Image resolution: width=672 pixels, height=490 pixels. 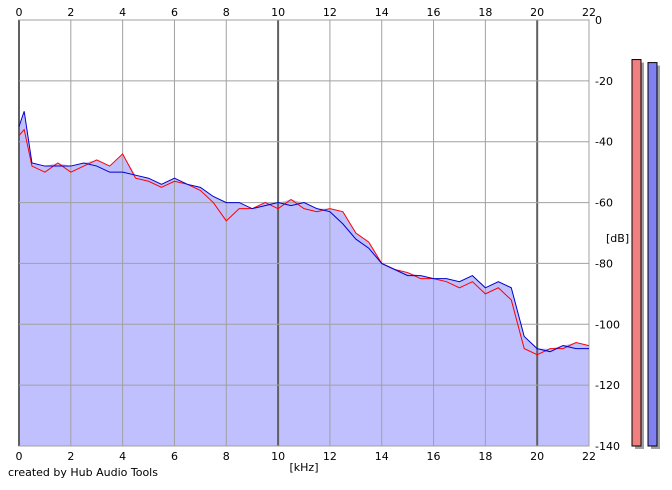 I want to click on x-tick-label-top: 6, so click(x=174, y=12).